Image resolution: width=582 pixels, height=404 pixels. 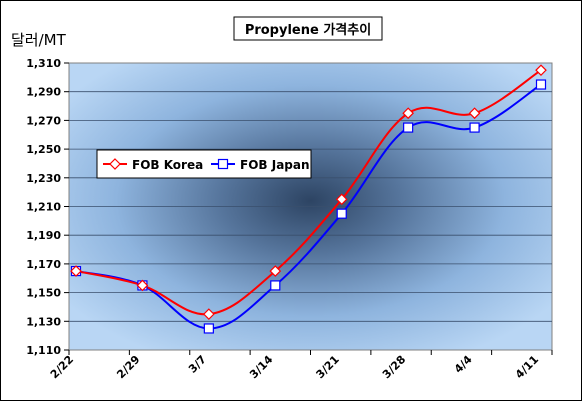 I want to click on y-tick-label: 1,270, so click(x=43, y=120).